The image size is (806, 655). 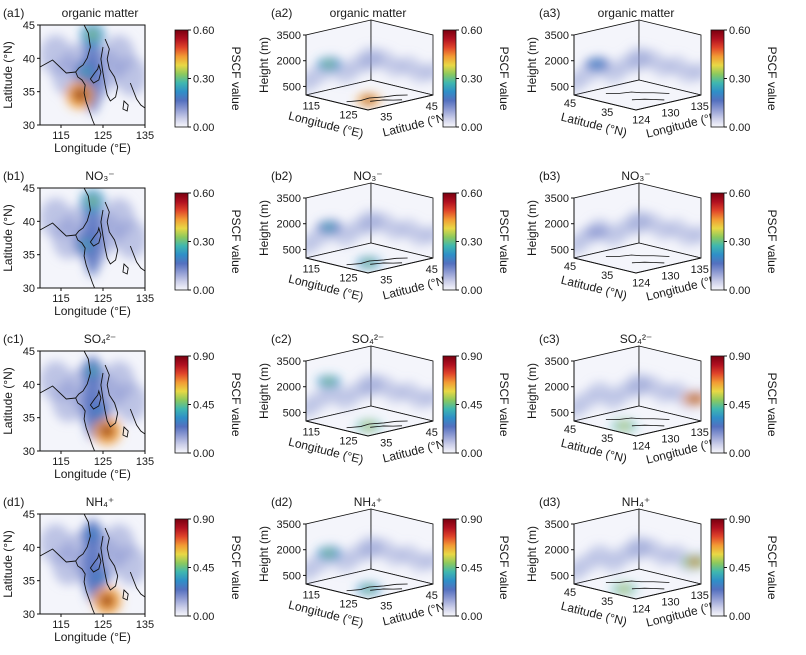 What do you see at coordinates (95, 236) in the screenshot?
I see `coastline-island` at bounding box center [95, 236].